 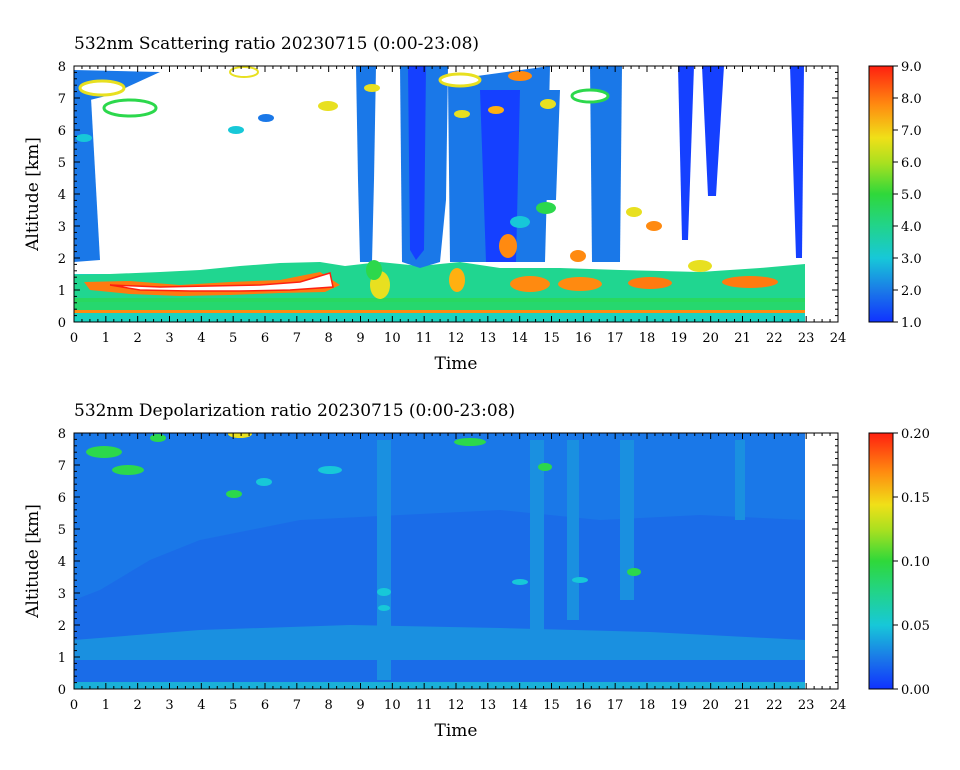 What do you see at coordinates (106, 705) in the screenshot?
I see `x-tick-label: 1` at bounding box center [106, 705].